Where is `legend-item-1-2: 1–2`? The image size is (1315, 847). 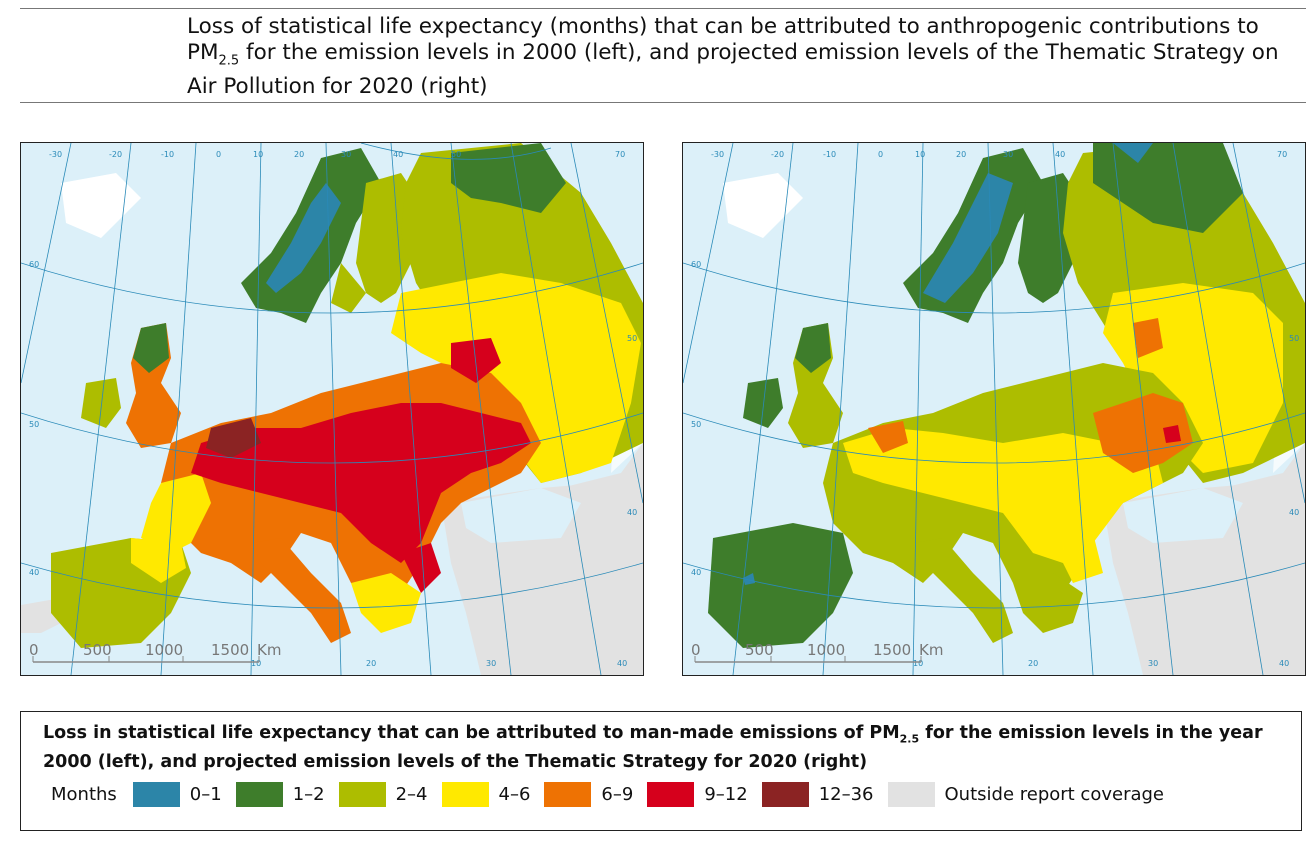 legend-item-1-2: 1–2 is located at coordinates (280, 794).